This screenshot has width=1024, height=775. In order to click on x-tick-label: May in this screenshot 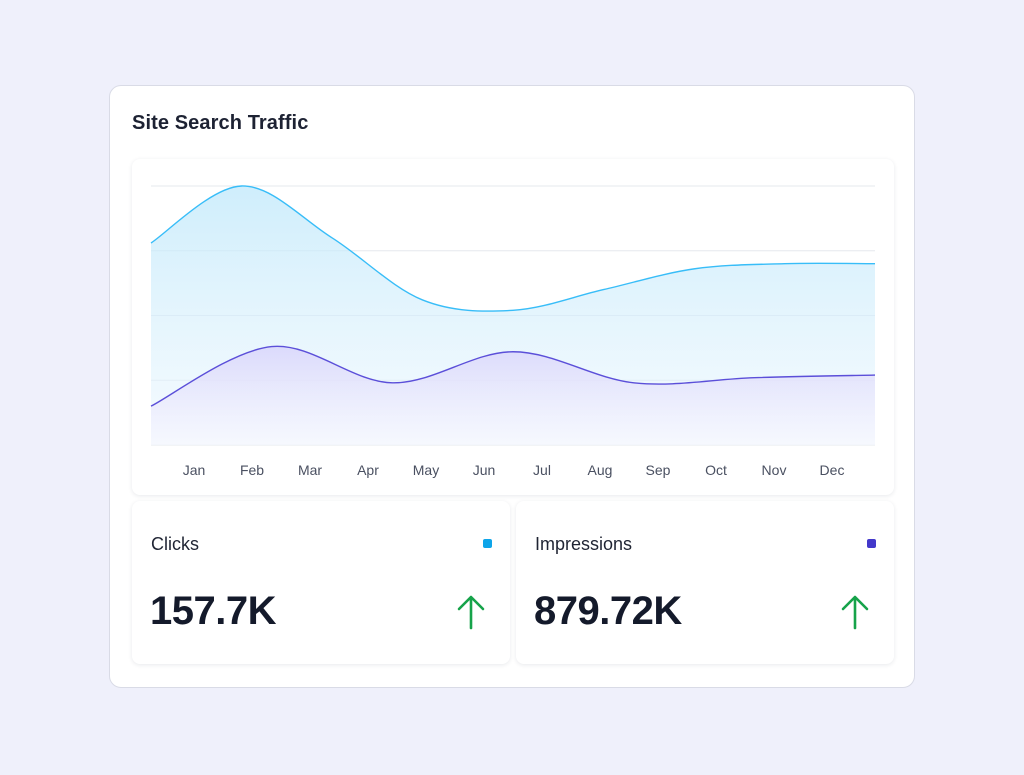, I will do `click(426, 470)`.